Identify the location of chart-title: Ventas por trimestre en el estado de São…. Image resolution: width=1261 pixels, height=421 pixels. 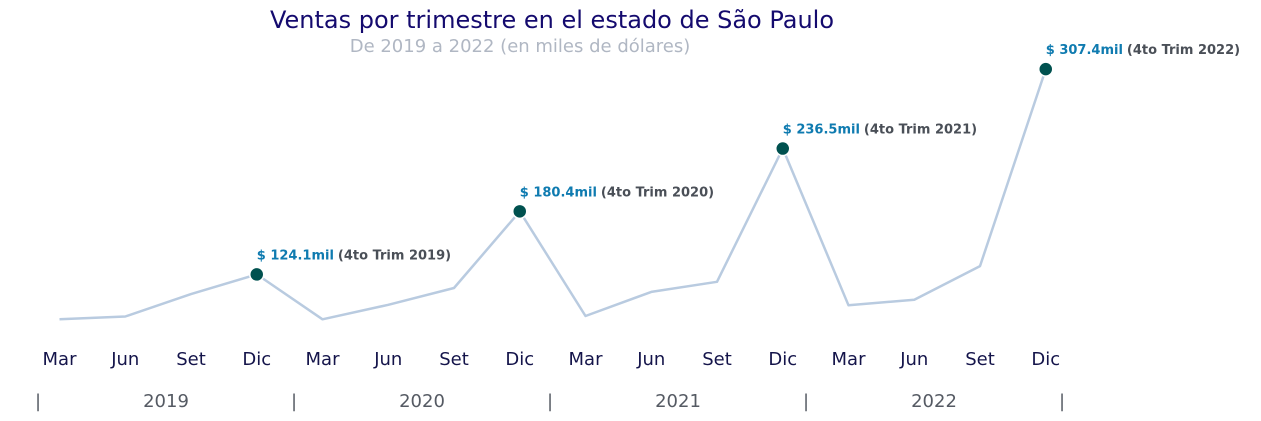
(552, 20).